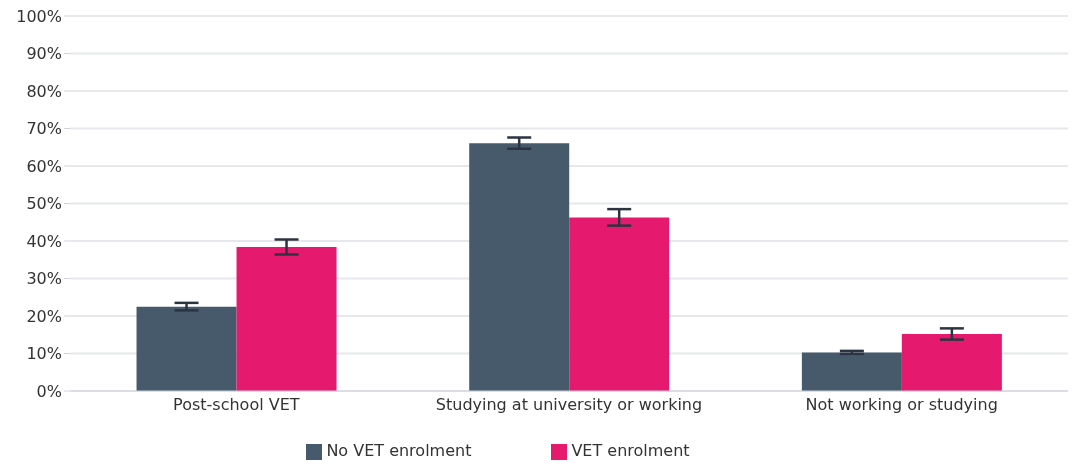 Image resolution: width=1085 pixels, height=468 pixels. Describe the element at coordinates (44, 316) in the screenshot. I see `y-tick-label: 20%` at that location.